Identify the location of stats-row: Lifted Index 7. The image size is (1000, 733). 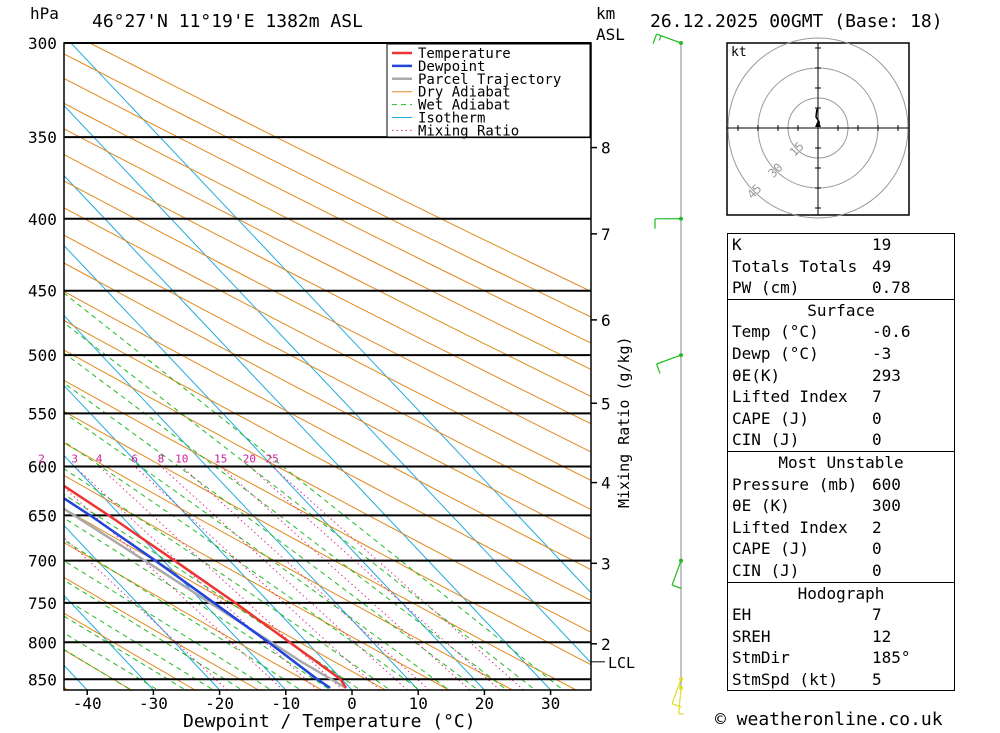
(841, 397).